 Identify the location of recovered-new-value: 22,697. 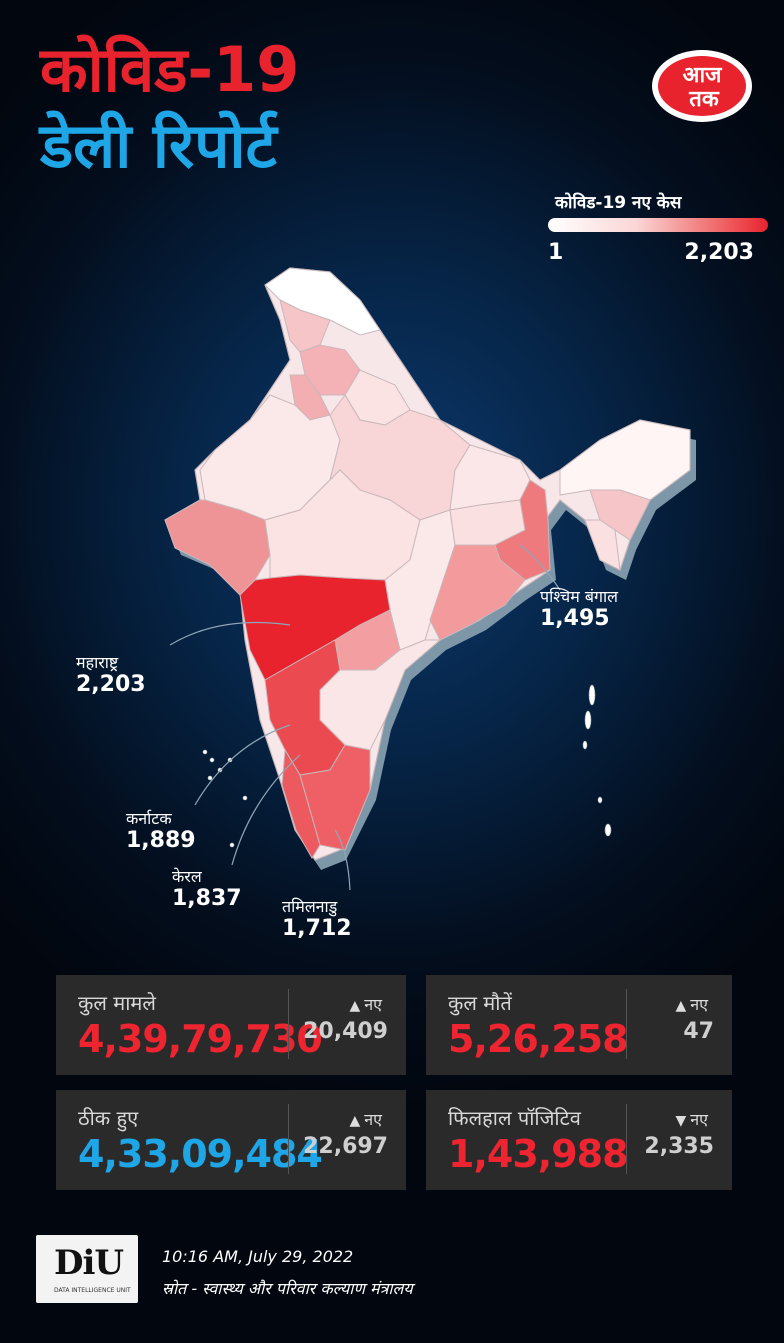
(345, 1146).